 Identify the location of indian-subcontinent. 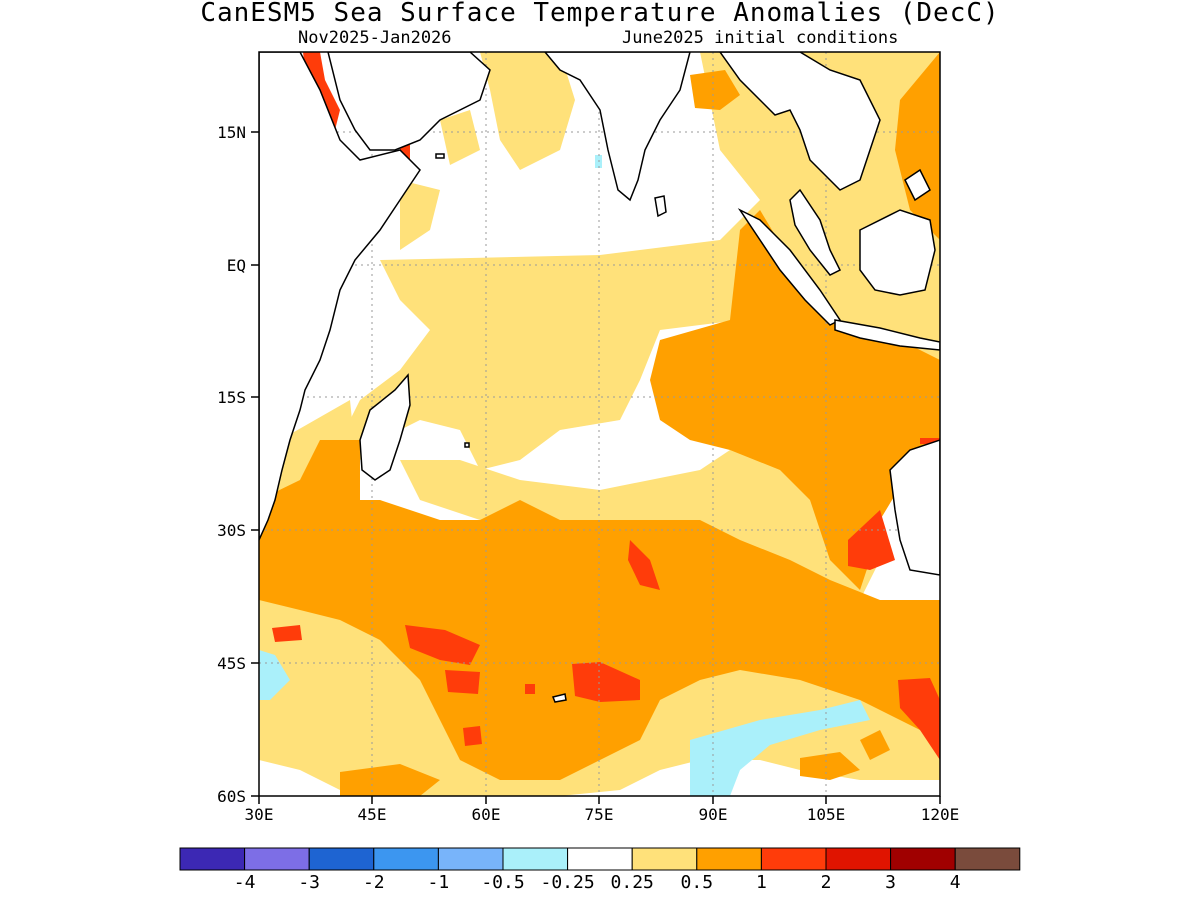
(617, 127).